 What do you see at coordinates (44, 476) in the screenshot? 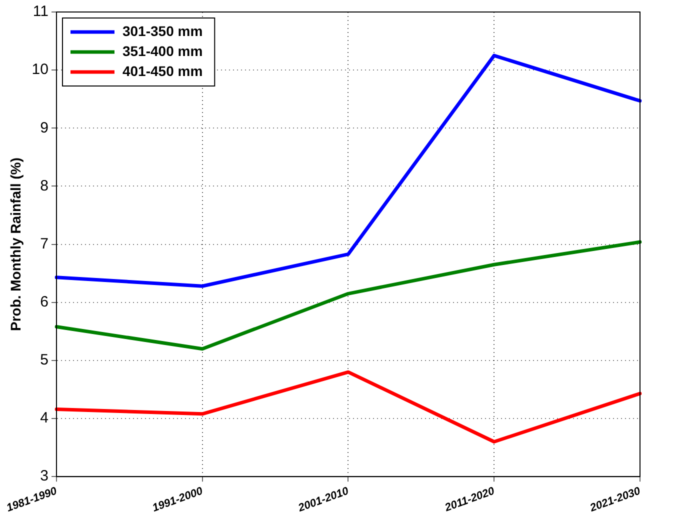
I see `y-tick-label: 3` at bounding box center [44, 476].